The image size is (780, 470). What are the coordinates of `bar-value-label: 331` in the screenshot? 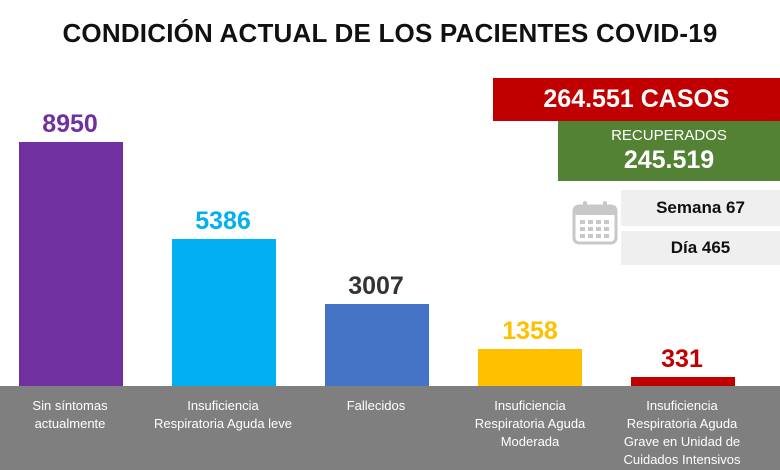 It's located at (682, 359).